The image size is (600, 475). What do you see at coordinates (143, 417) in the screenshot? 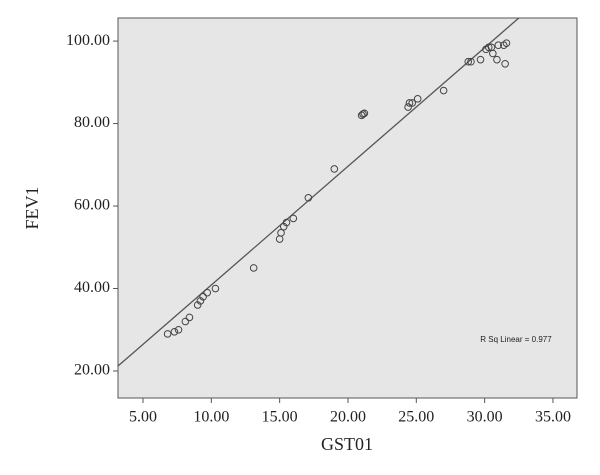
I see `x-tick-label: 5.00` at bounding box center [143, 417].